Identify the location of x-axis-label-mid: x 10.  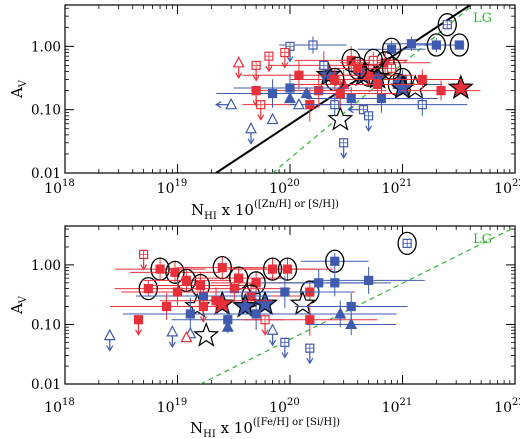
(234, 428).